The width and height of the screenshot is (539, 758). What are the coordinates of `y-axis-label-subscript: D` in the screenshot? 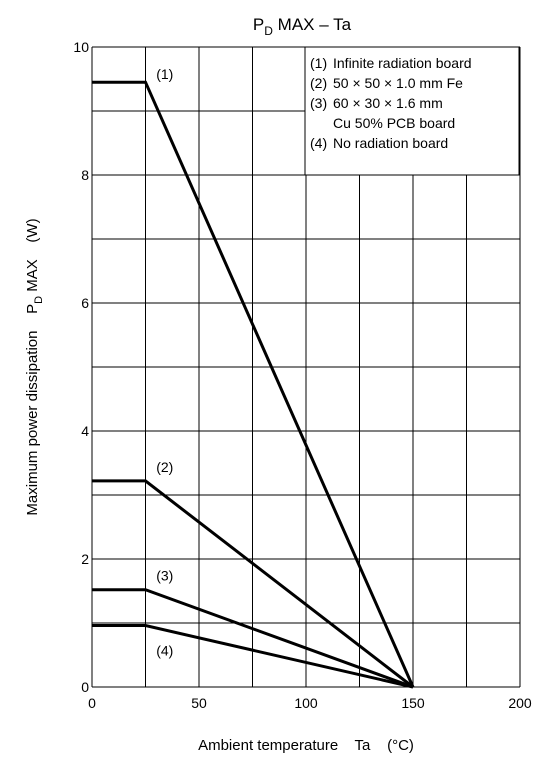 It's located at (39, 300).